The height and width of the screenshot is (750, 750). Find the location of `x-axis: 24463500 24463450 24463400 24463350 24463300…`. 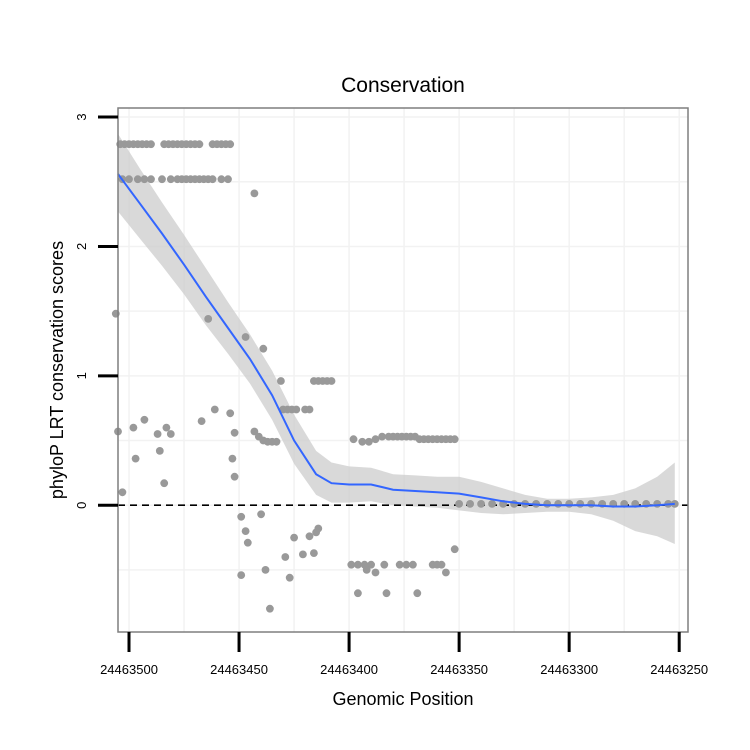

x-axis: 24463500 24463450 24463400 24463350 24463300… is located at coordinates (404, 654).